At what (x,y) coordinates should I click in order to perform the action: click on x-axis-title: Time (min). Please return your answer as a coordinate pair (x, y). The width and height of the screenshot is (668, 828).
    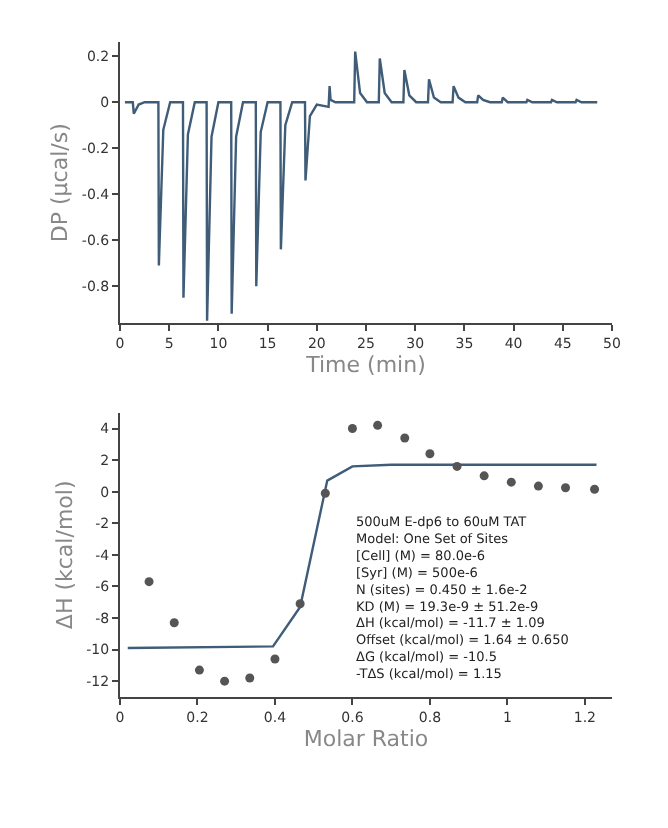
    Looking at the image, I should click on (365, 364).